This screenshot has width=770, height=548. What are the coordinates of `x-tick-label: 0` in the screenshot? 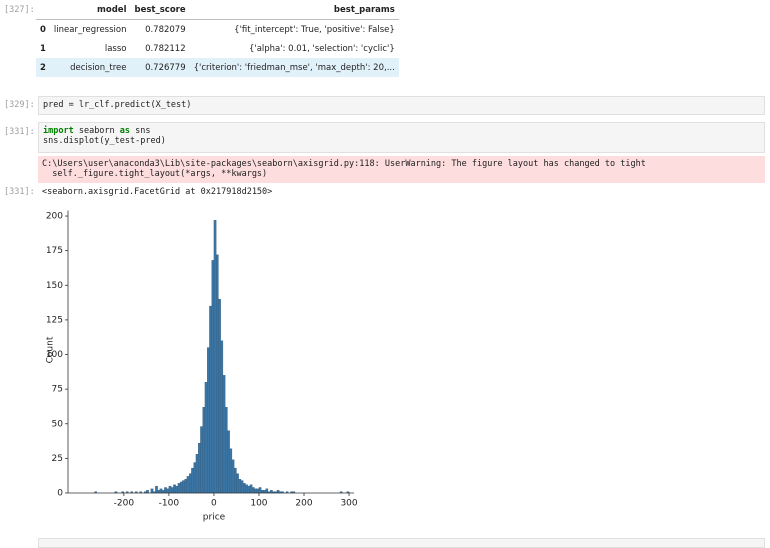 It's located at (214, 504).